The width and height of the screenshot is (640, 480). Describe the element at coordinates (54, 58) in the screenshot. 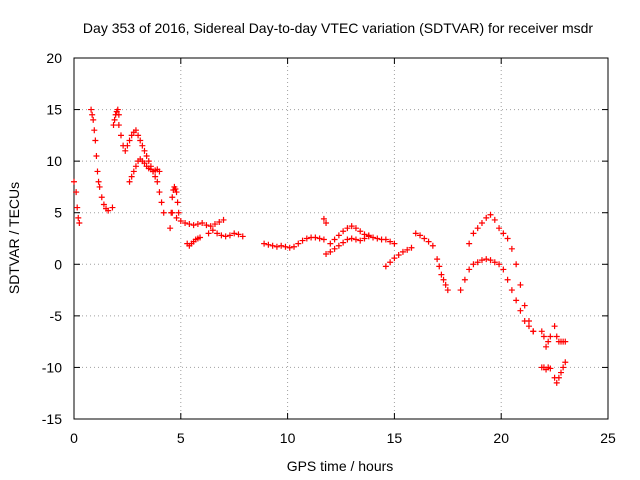

I see `y-tick-label: 20` at that location.